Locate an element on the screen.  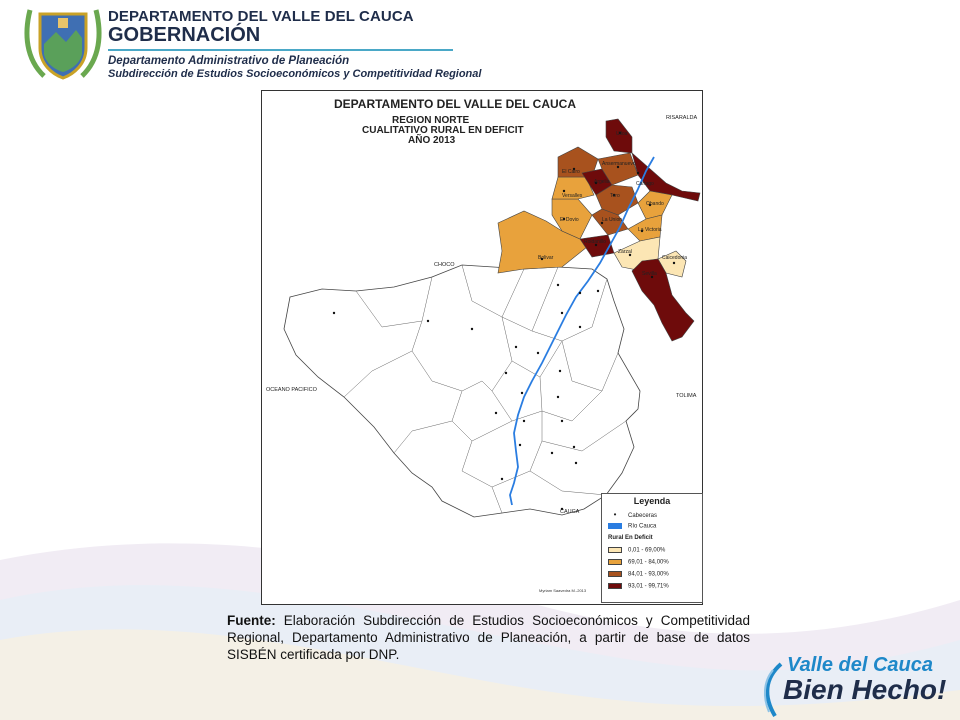
class-2-swatch is located at coordinates (615, 562).